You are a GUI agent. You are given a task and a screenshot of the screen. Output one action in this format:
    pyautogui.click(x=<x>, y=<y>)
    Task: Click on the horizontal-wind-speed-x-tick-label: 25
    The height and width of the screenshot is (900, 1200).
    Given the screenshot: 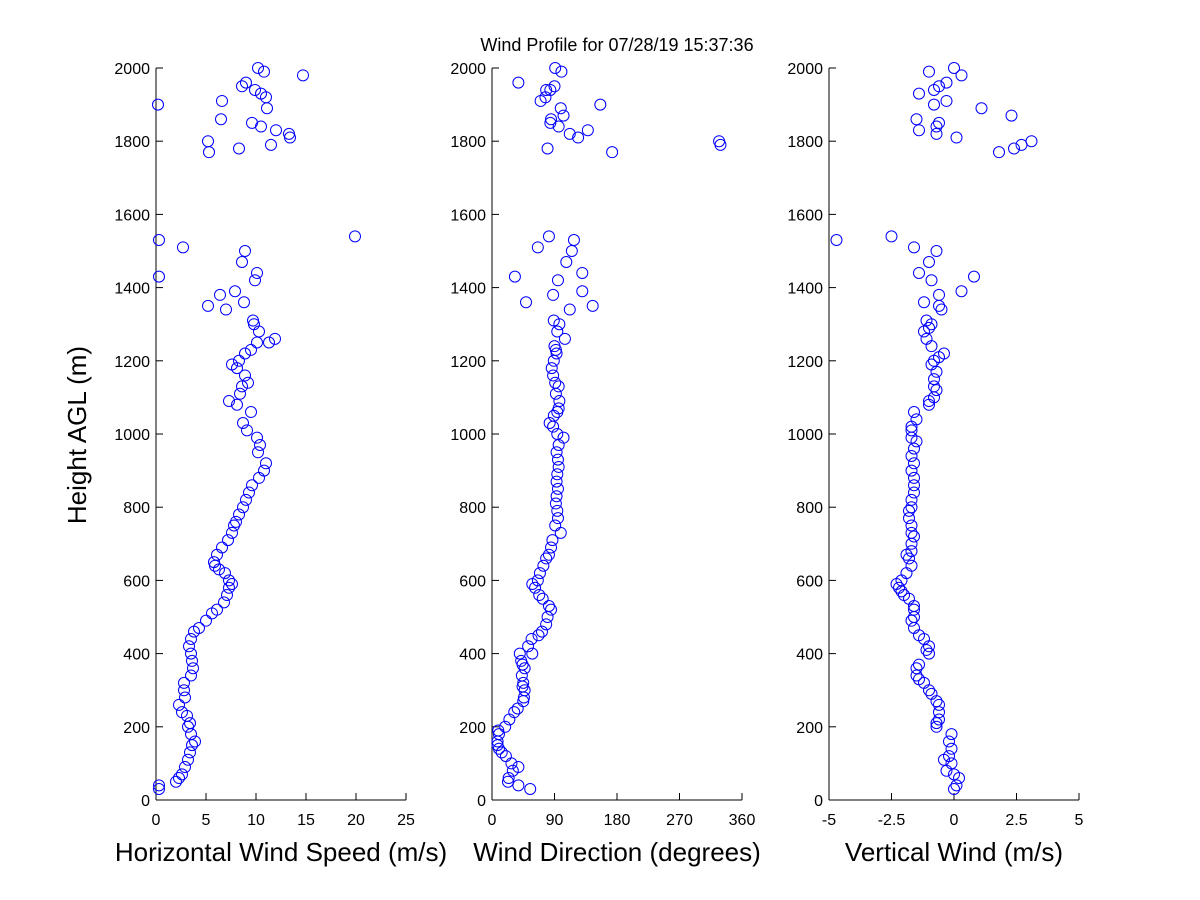 What is the action you would take?
    pyautogui.click(x=406, y=820)
    